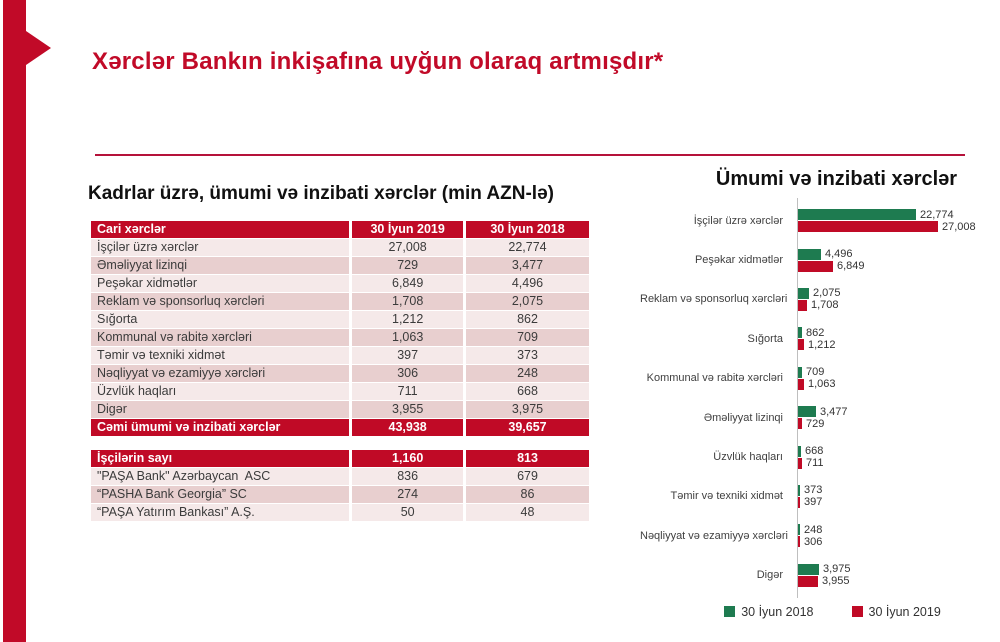  Describe the element at coordinates (714, 299) in the screenshot. I see `chart-category-label: Reklam və sponsorluq xərcləri` at that location.